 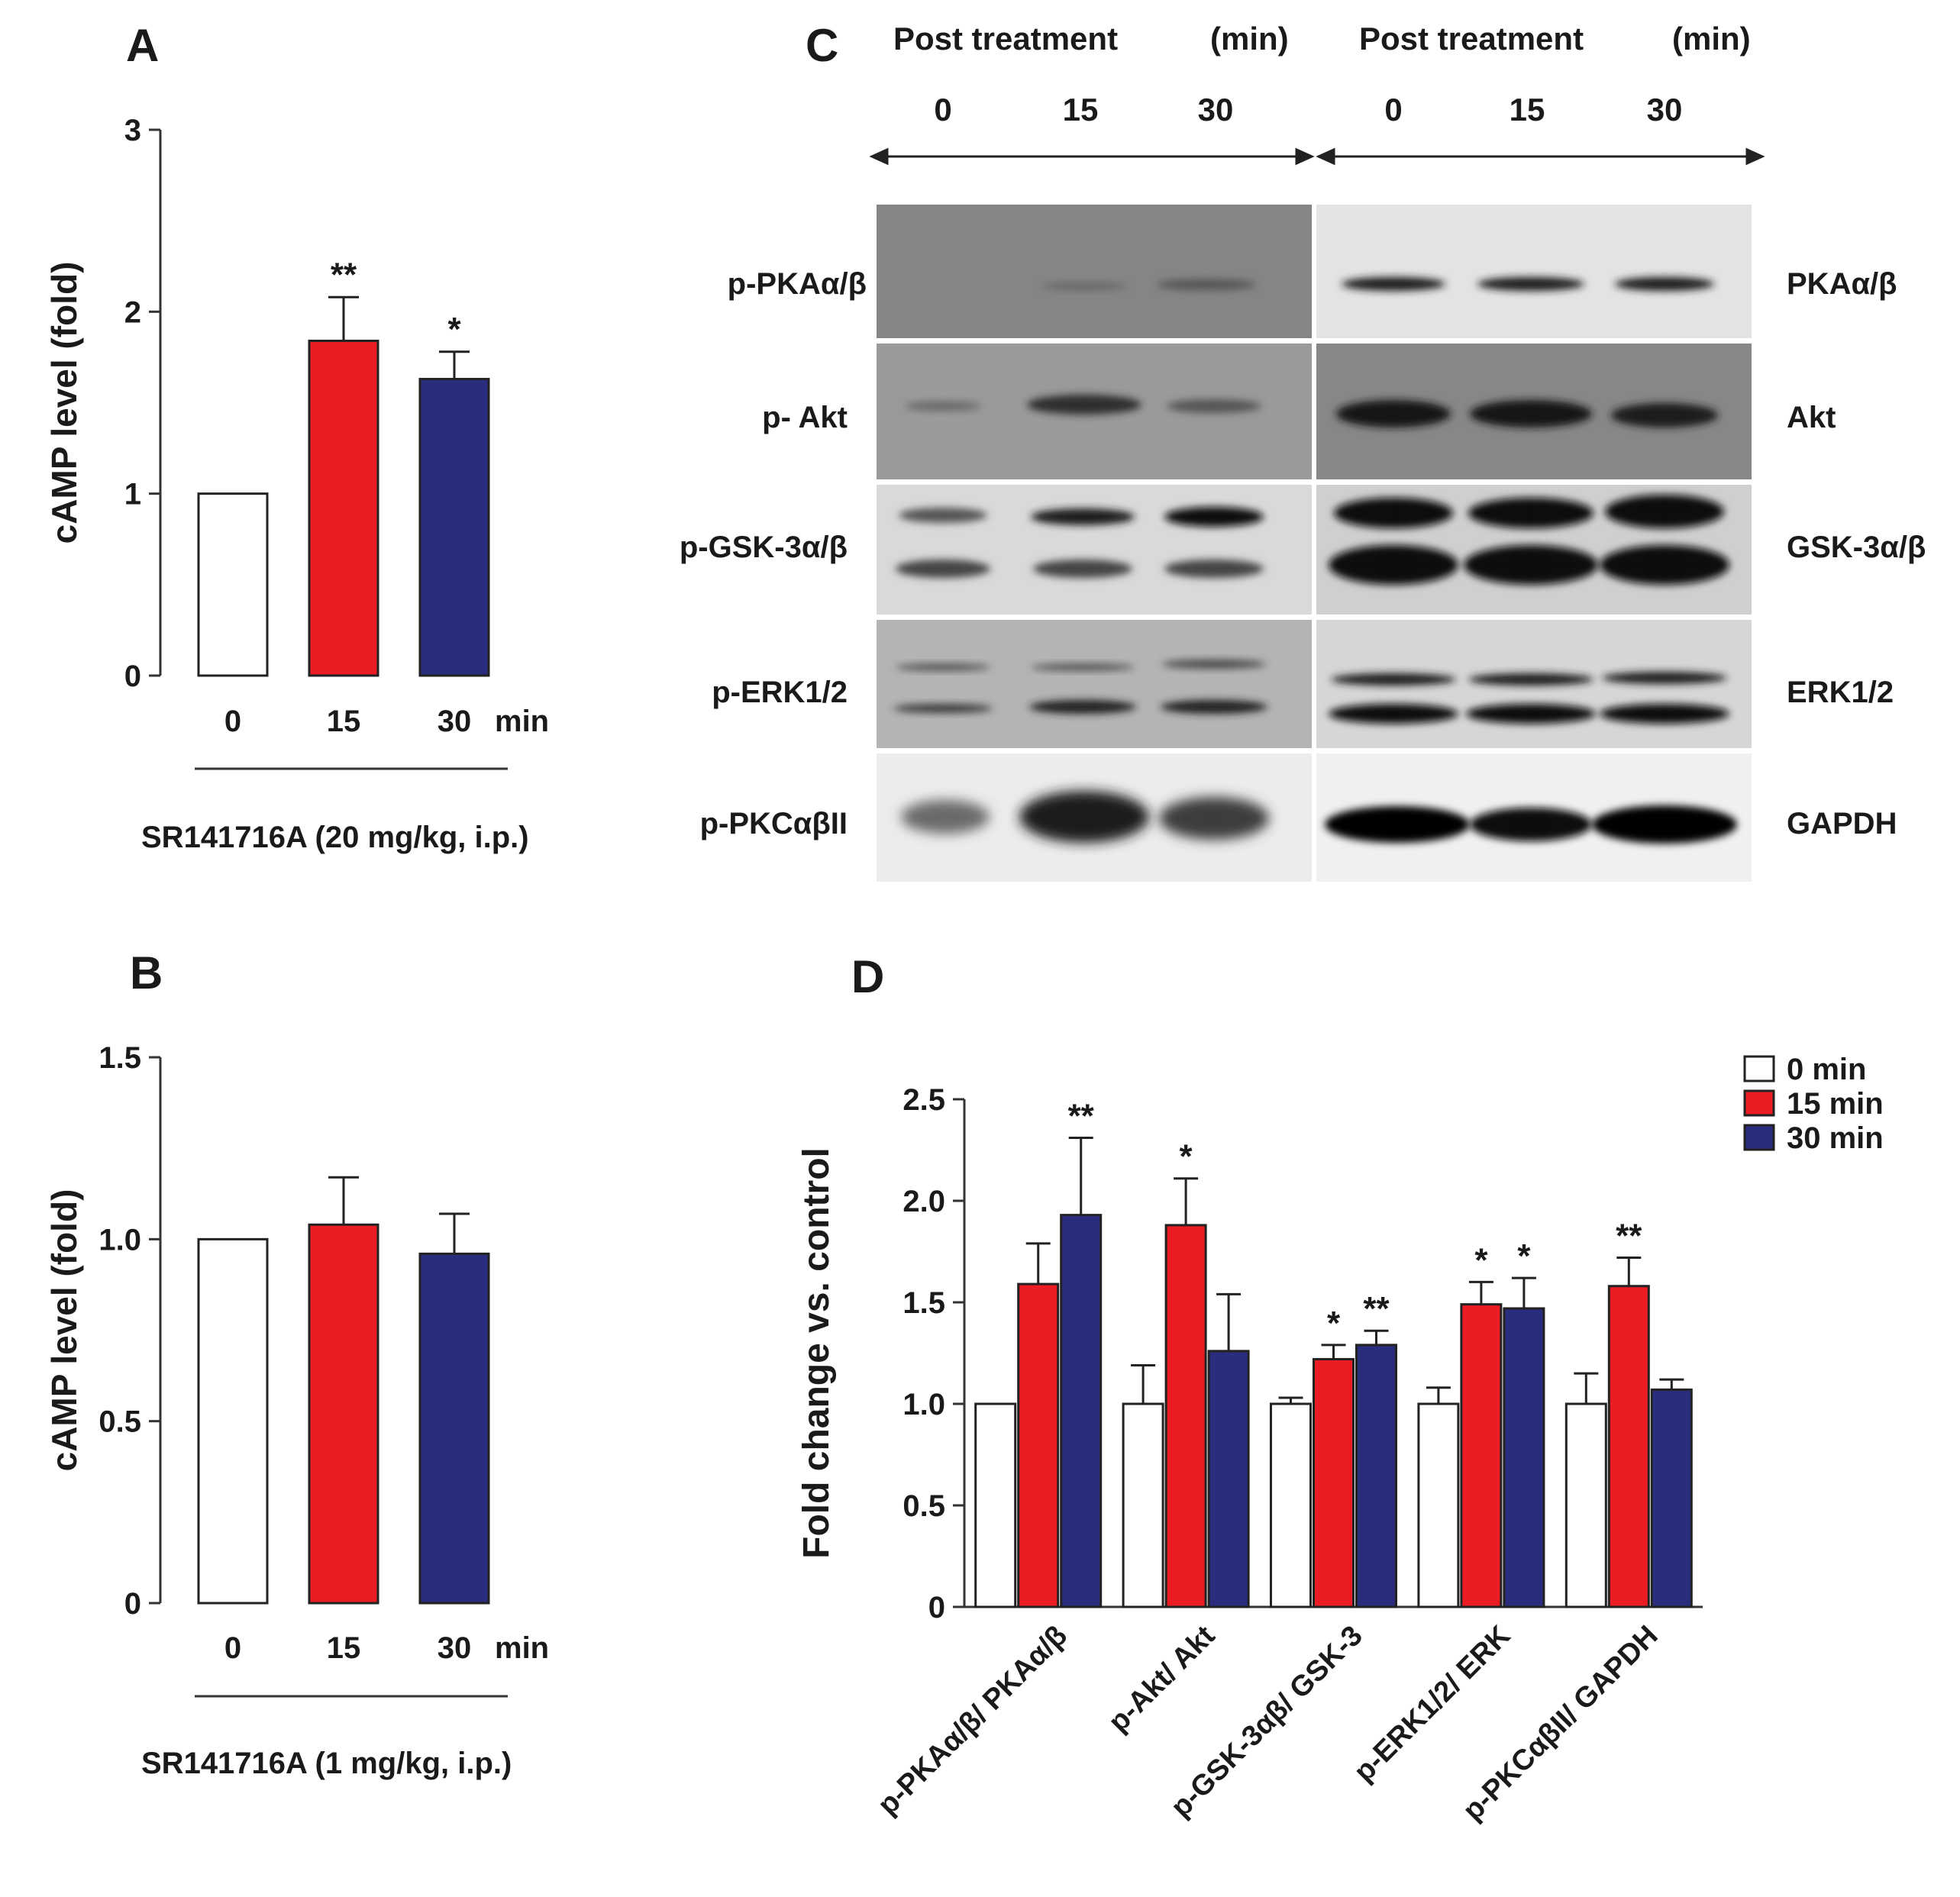 What do you see at coordinates (1216, 109) in the screenshot?
I see `blot-lane-left-30: 30` at bounding box center [1216, 109].